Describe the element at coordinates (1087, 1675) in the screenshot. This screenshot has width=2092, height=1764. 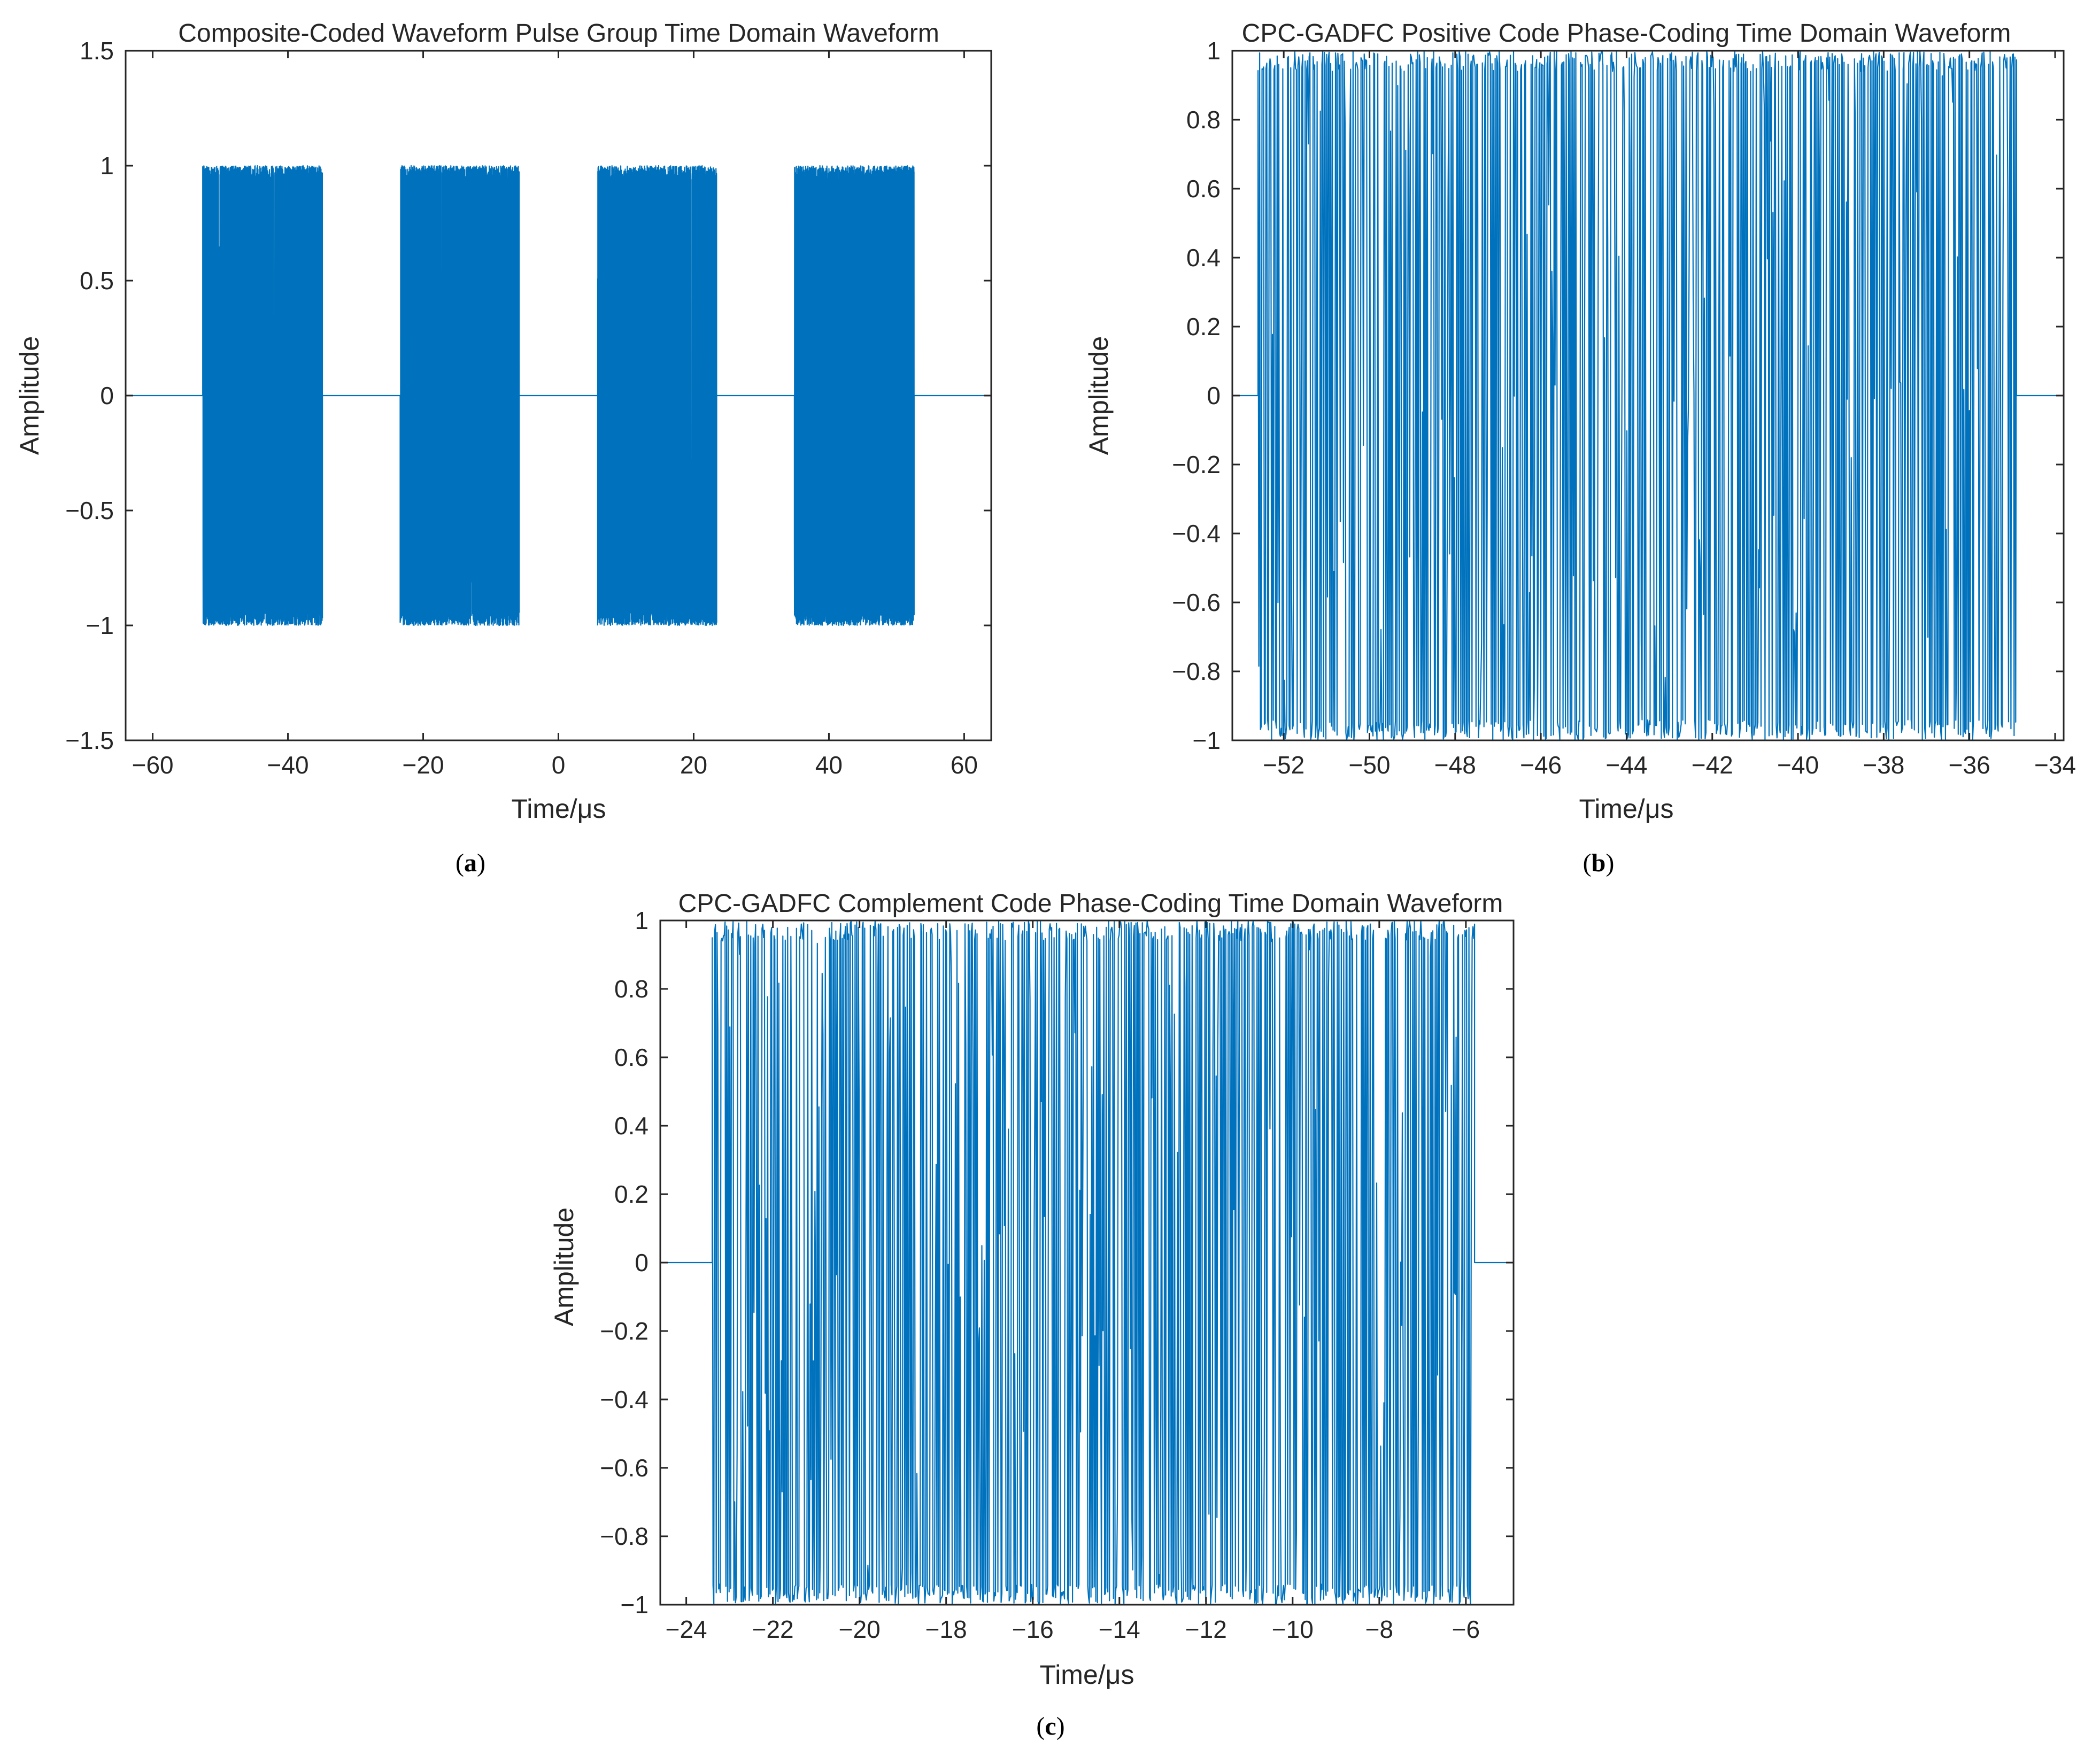
I see `panel-c-xlabel: Time/μs` at that location.